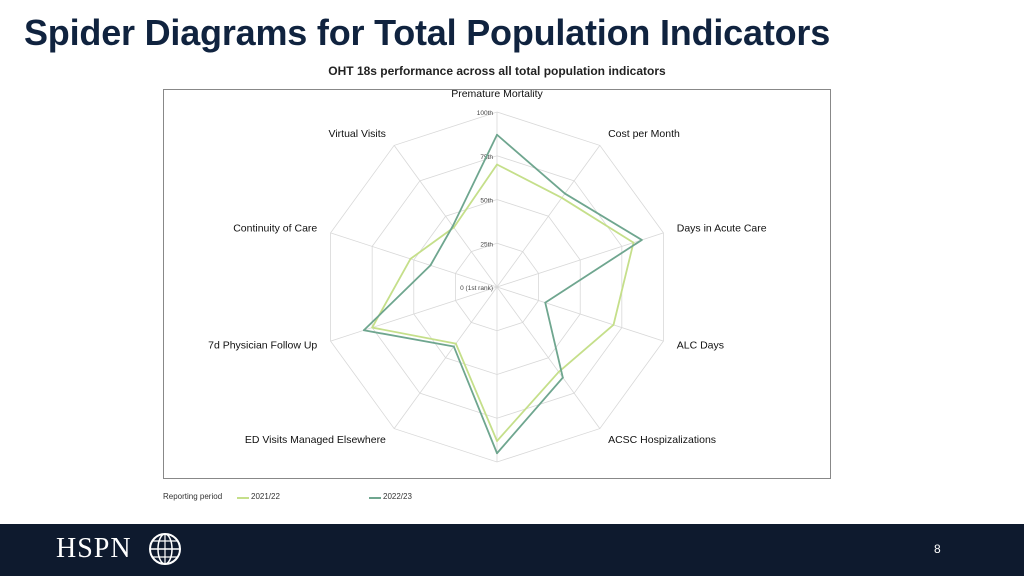 The height and width of the screenshot is (576, 1024). I want to click on axis-label-6: ED Visits Managed Elsewhere, so click(315, 440).